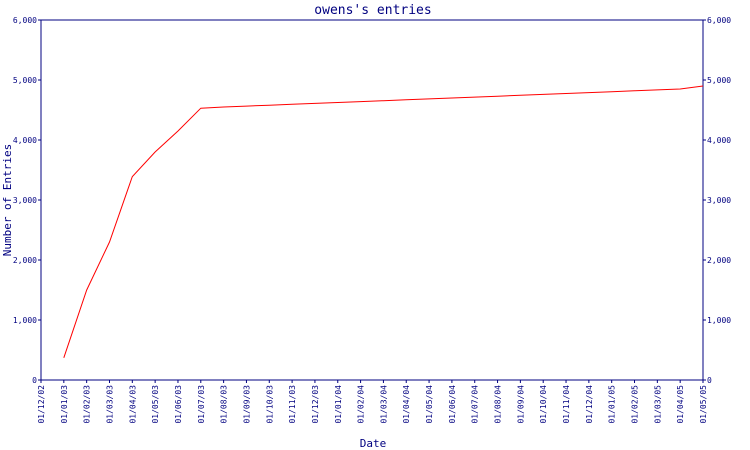 Image resolution: width=750 pixels, height=450 pixels. What do you see at coordinates (338, 404) in the screenshot?
I see `x-tick-label: 01/01/04` at bounding box center [338, 404].